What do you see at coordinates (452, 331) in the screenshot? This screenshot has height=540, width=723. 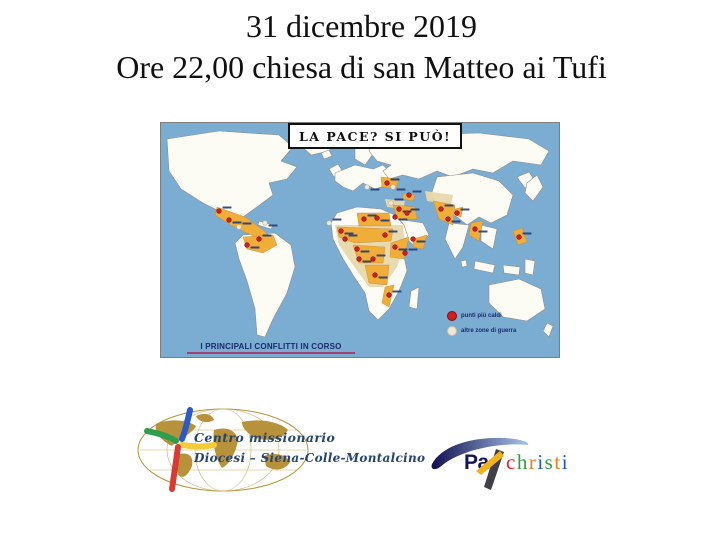 I see `war-zone-dot-icon` at bounding box center [452, 331].